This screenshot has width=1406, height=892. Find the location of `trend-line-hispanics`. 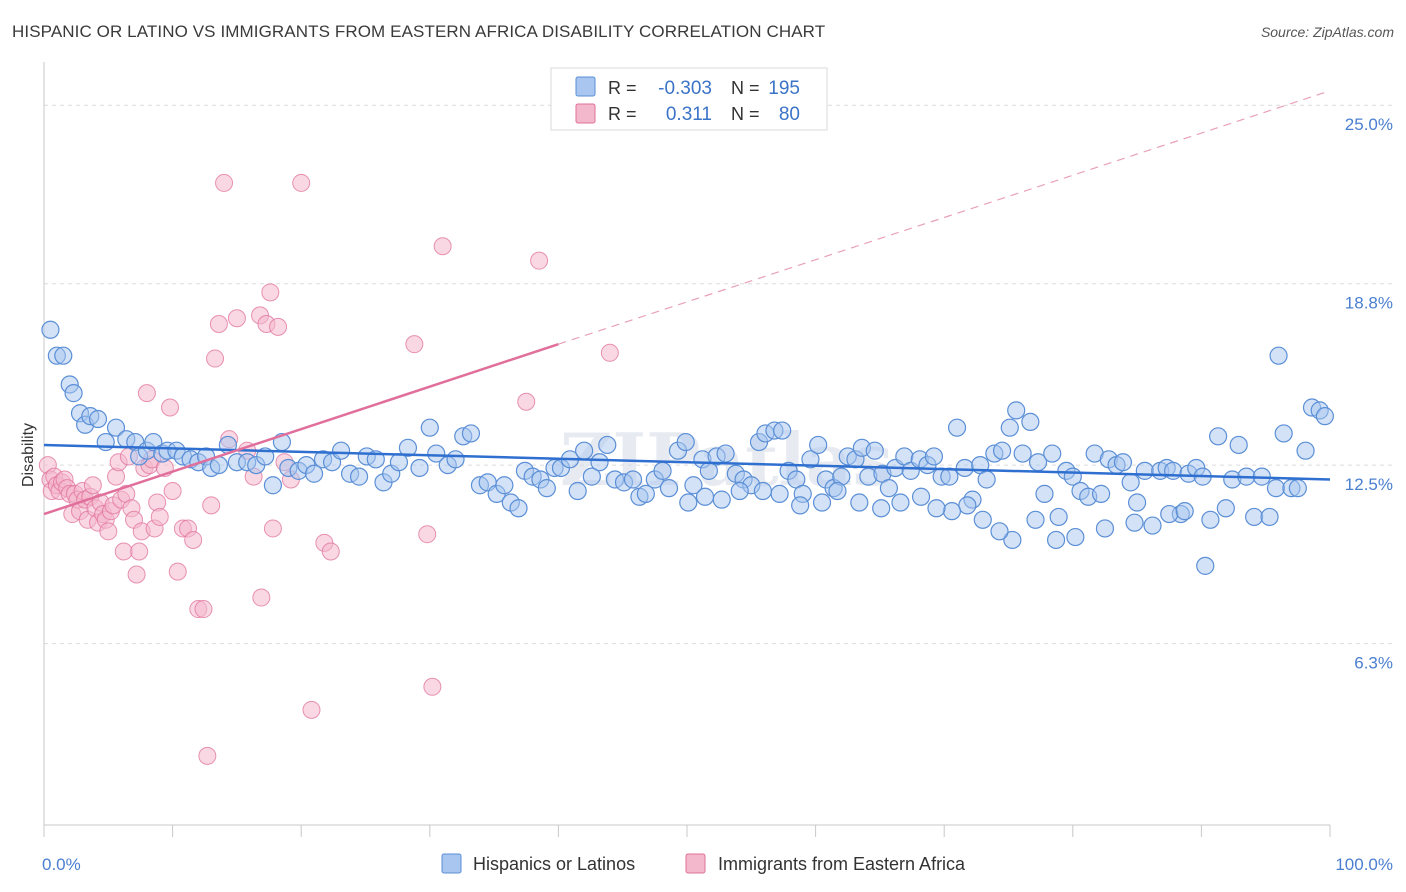

trend-line-hispanics is located at coordinates (687, 462).